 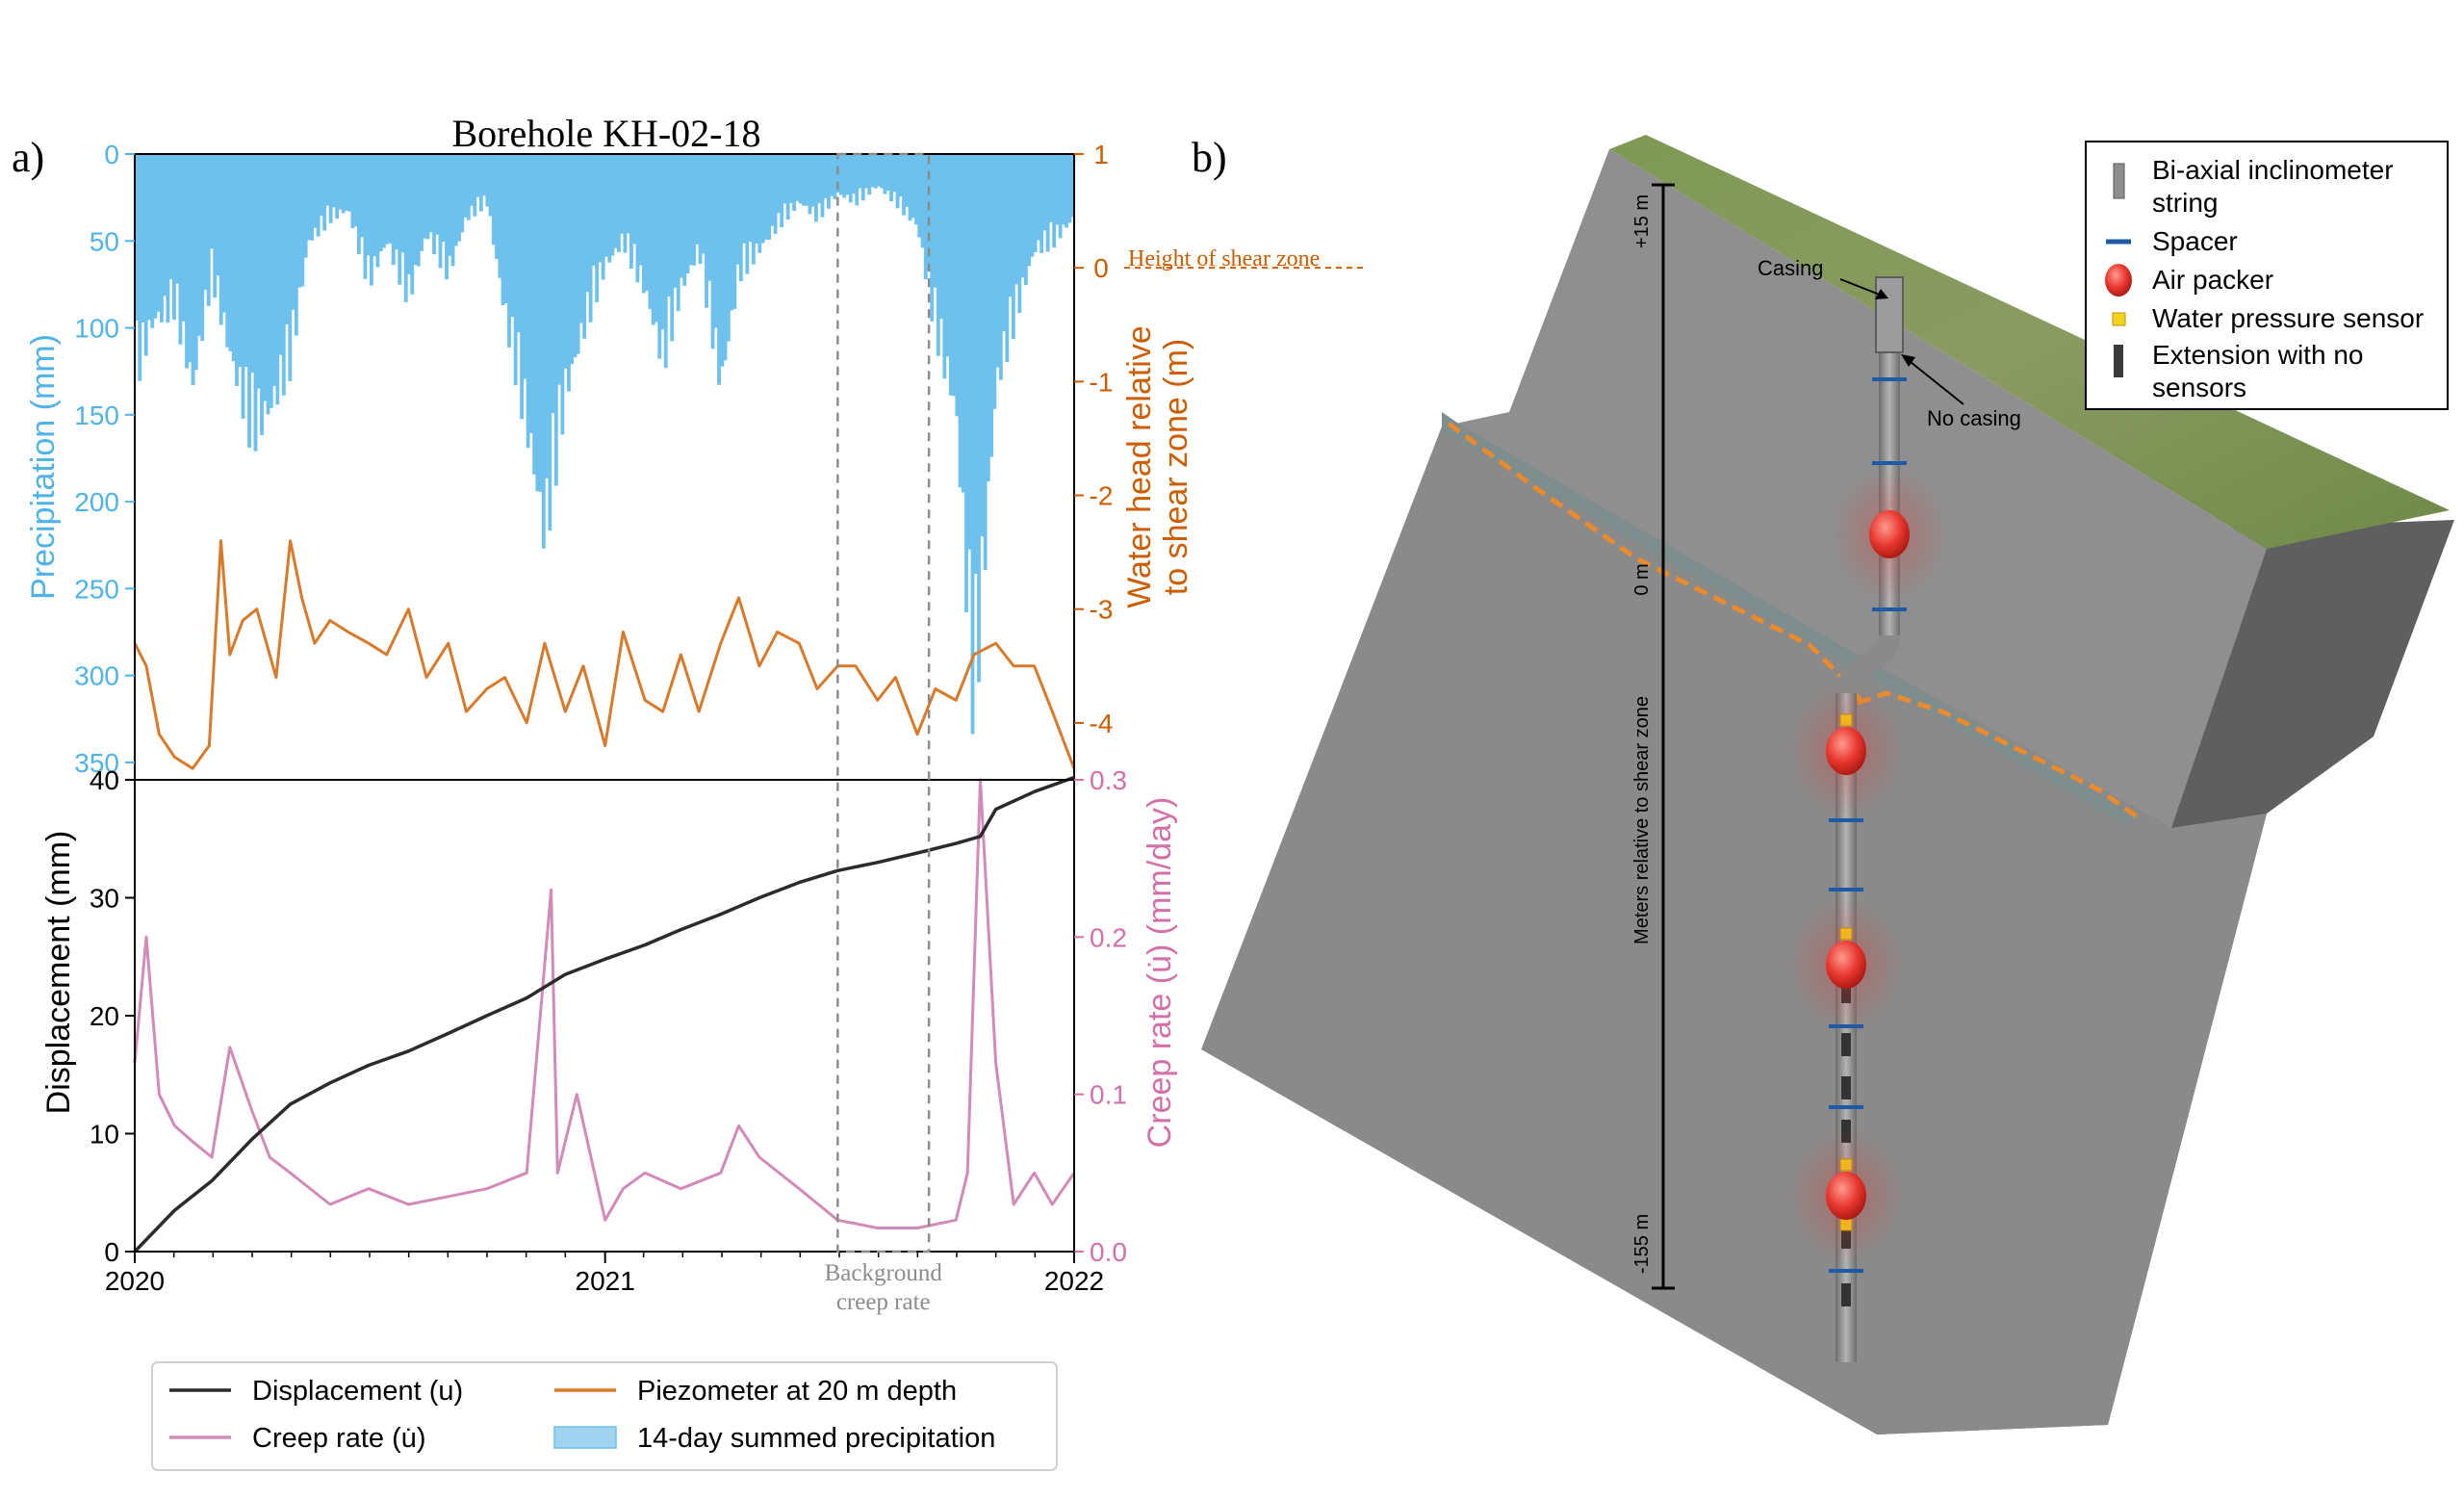 I want to click on no-casing-arrow-head, so click(x=1908, y=360).